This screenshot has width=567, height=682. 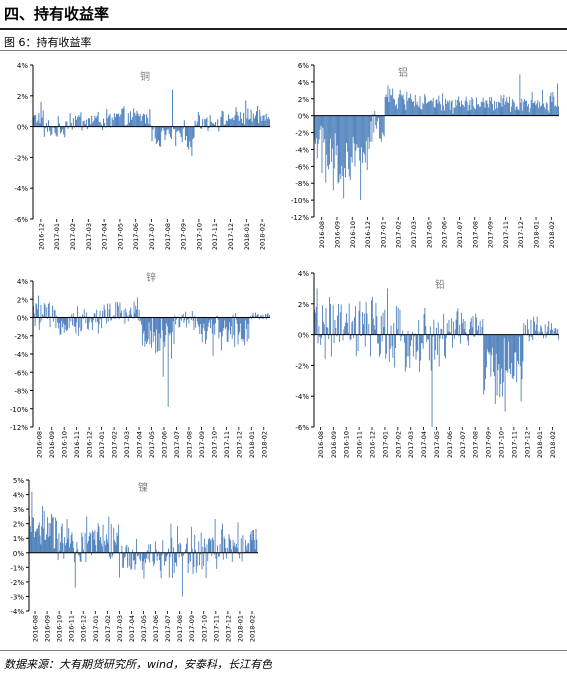 What do you see at coordinates (553, 444) in the screenshot?
I see `x-tick-label: 2018-02` at bounding box center [553, 444].